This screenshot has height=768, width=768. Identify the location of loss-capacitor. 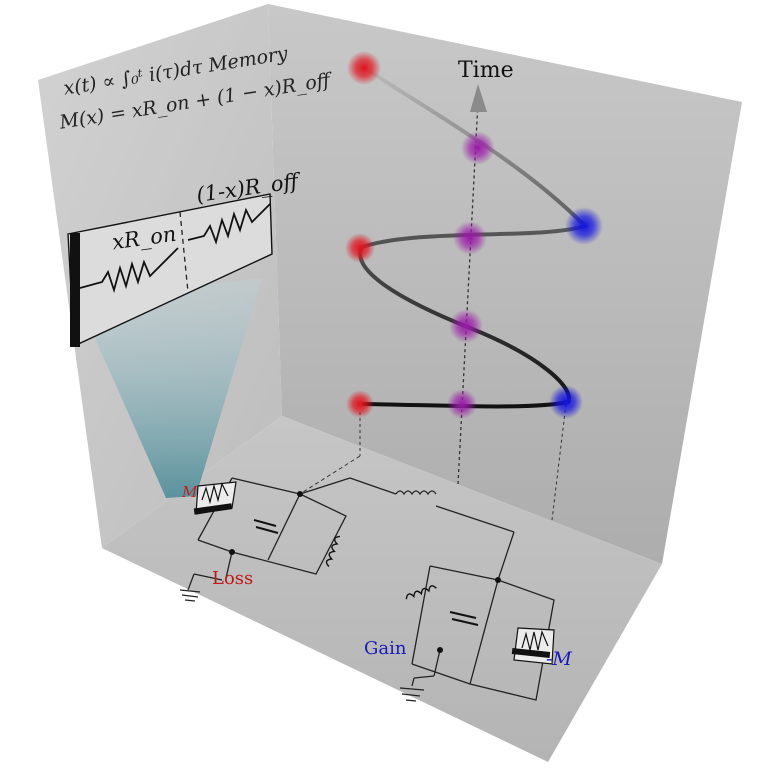
(266, 526).